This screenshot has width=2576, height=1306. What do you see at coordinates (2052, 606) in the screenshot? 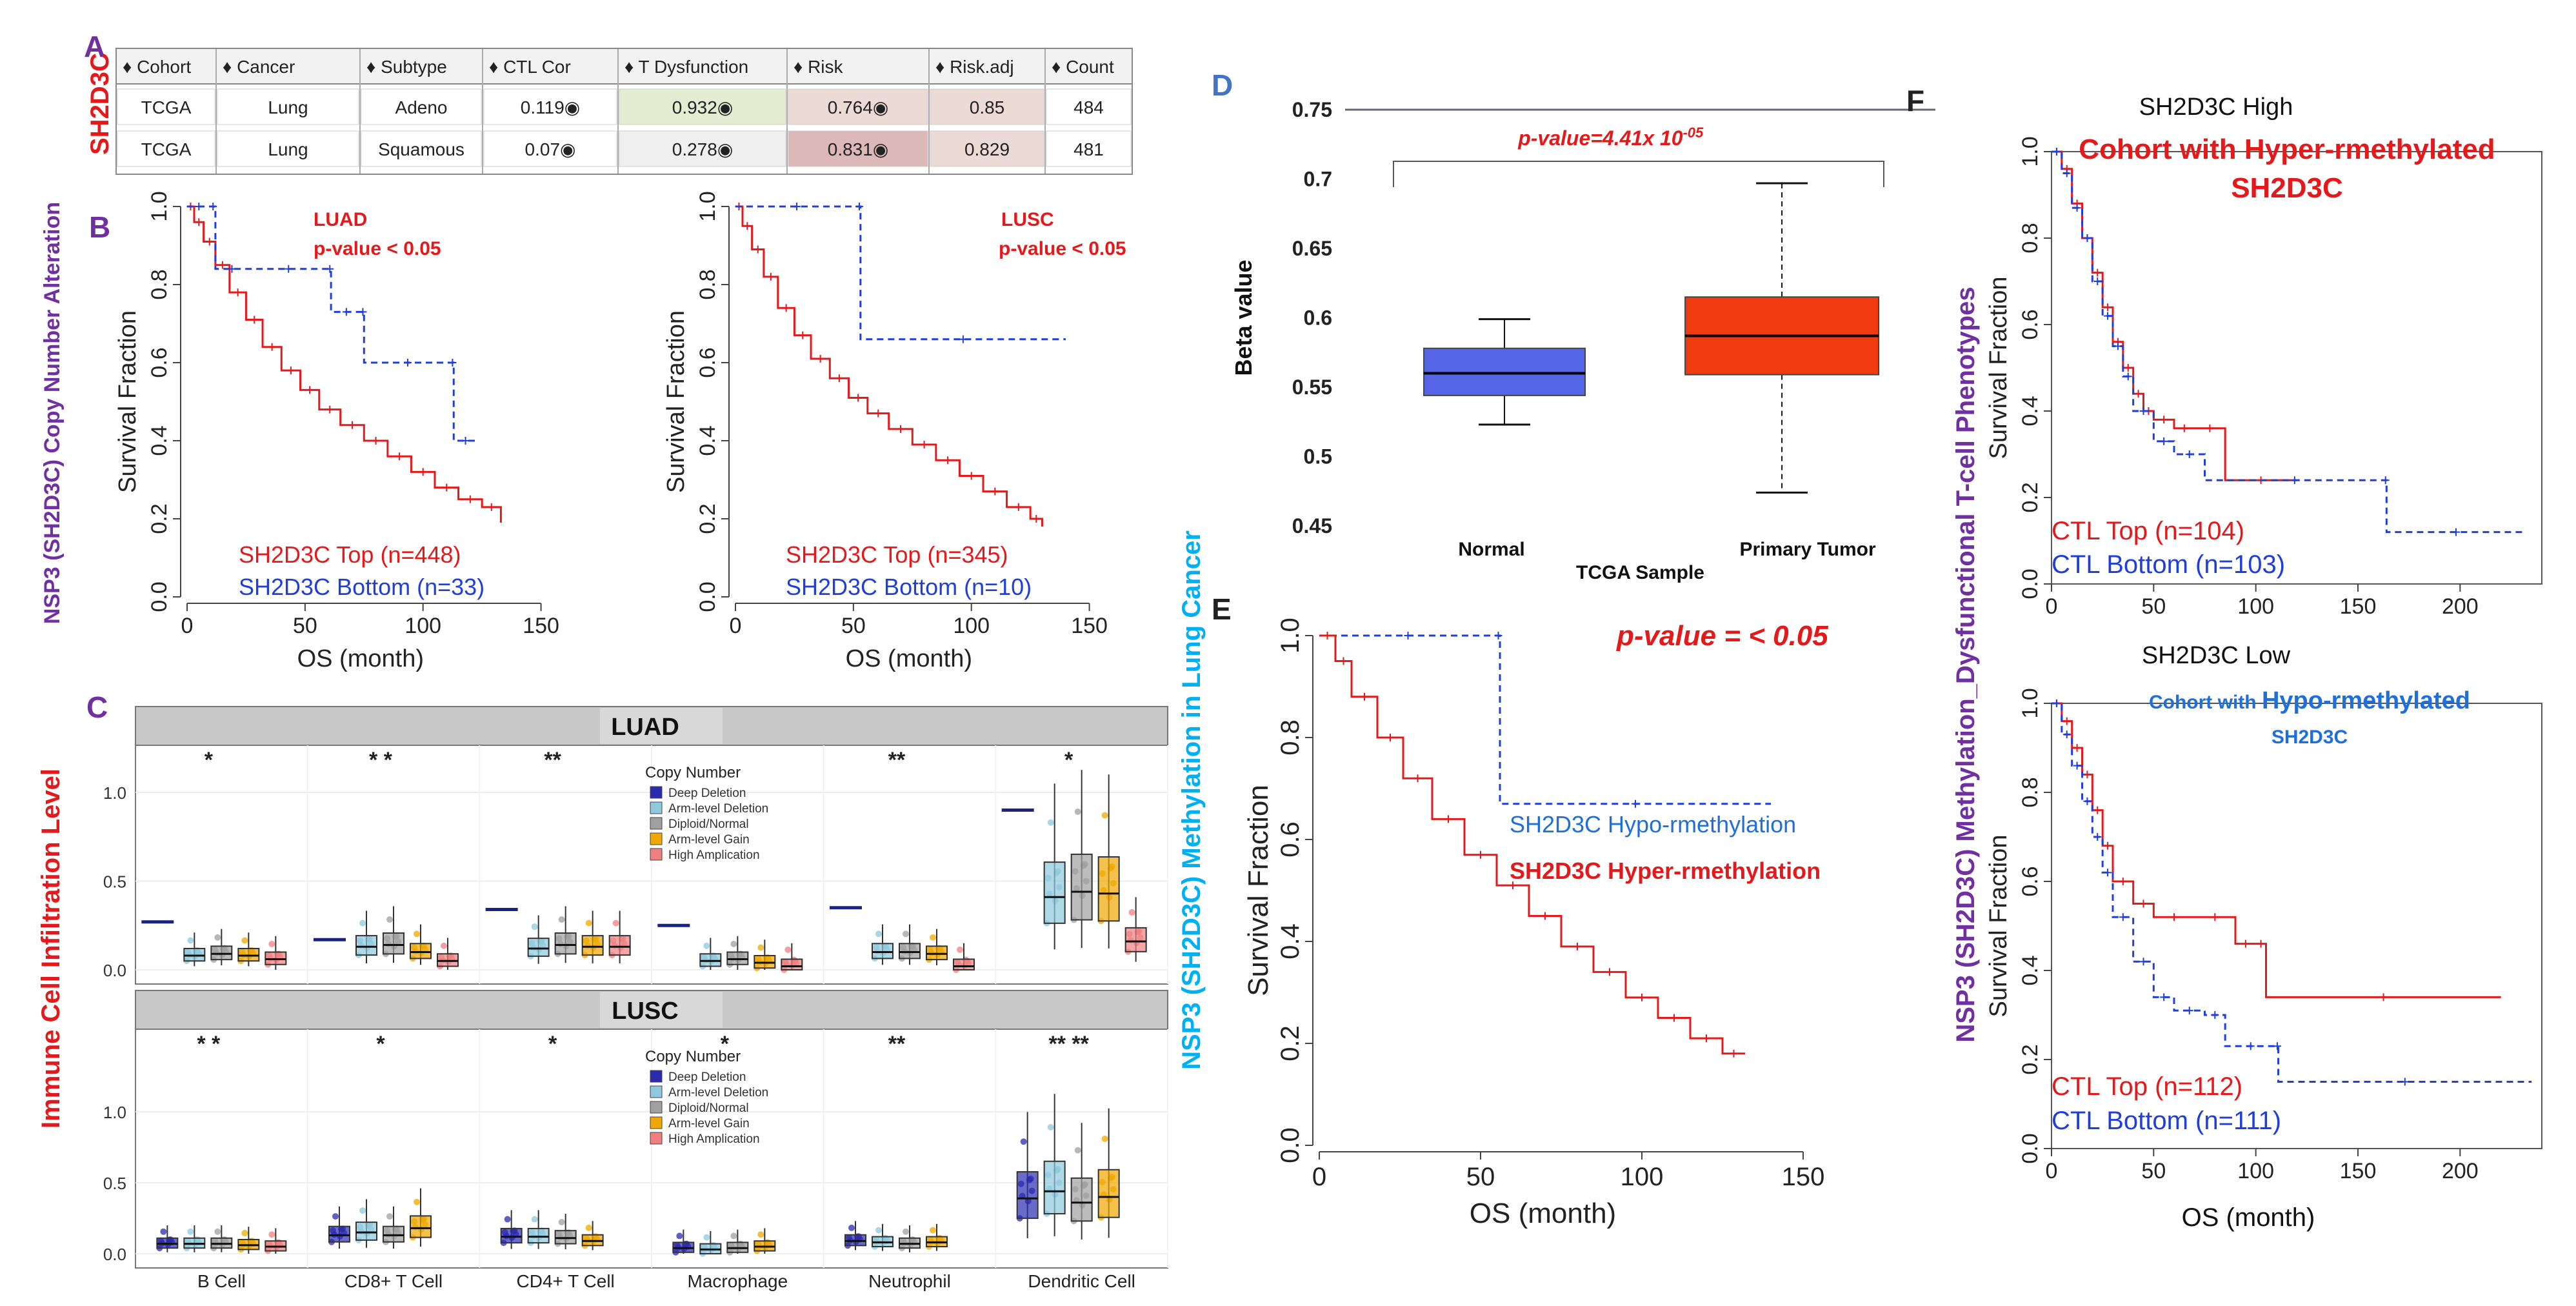
I see `x-tick-label: 0` at bounding box center [2052, 606].